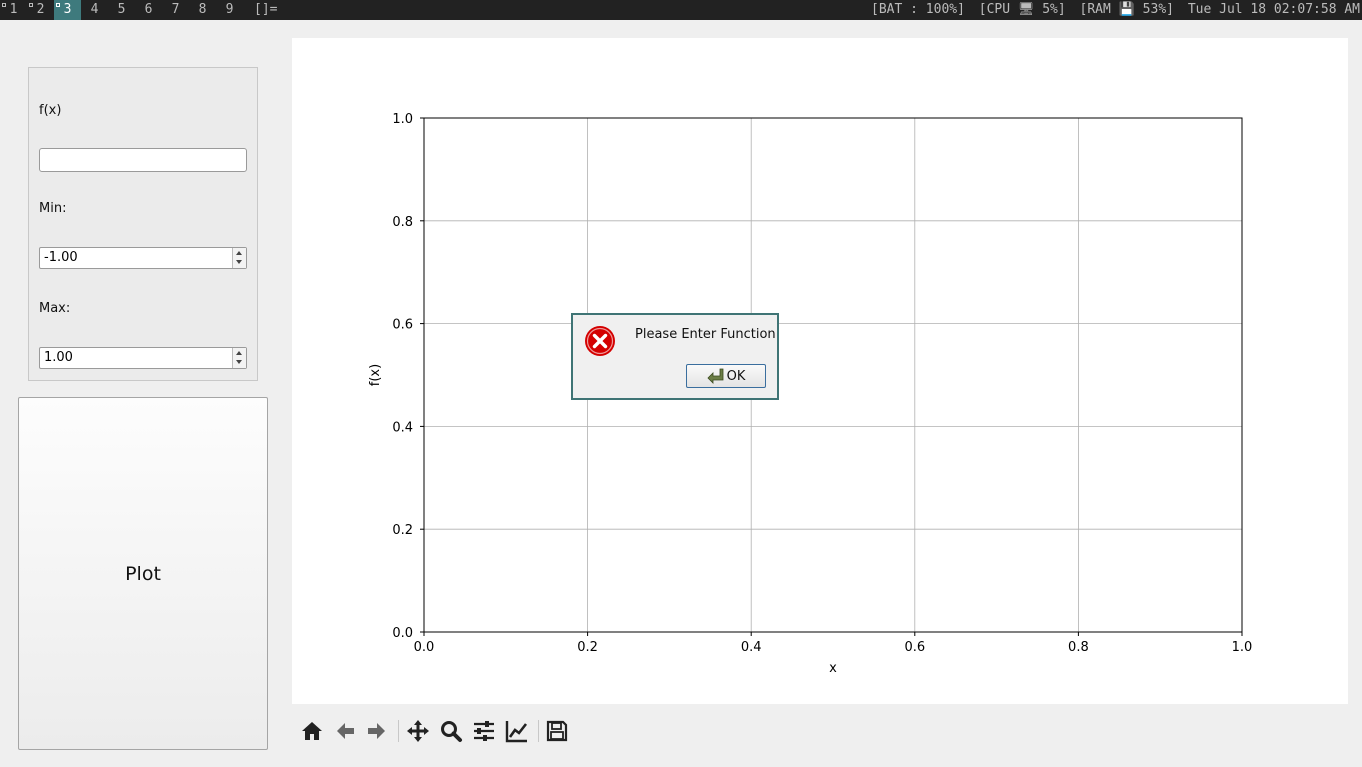  I want to click on workspace-tag-5: 5, so click(121, 10).